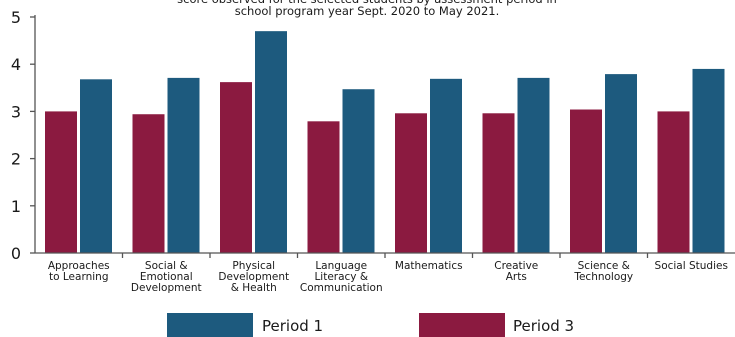  I want to click on x-tick-label-line: Approaches, so click(79, 266).